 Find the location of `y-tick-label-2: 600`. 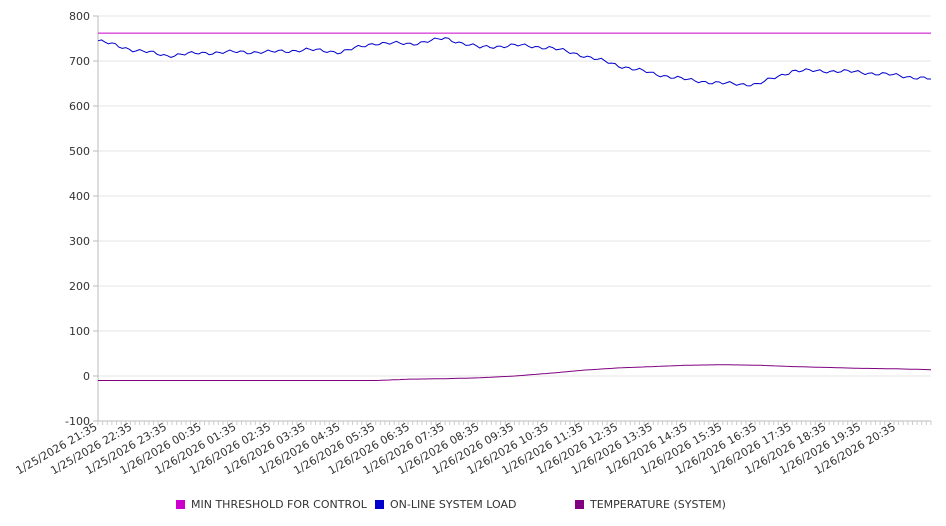

y-tick-label-2: 600 is located at coordinates (79, 106).